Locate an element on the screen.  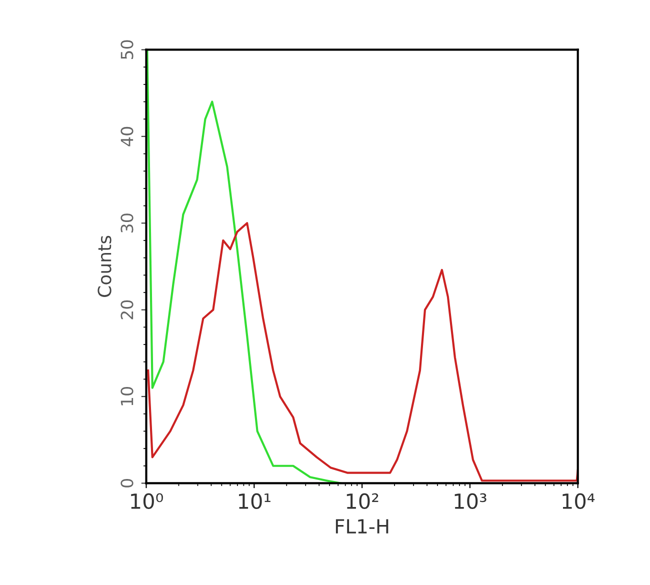
x-tick-label: 10⁰ is located at coordinates (147, 501).